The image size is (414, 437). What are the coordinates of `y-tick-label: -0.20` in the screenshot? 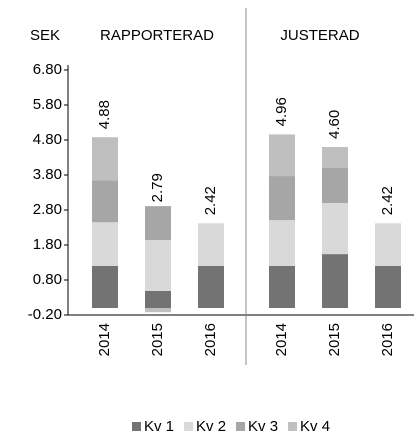 It's located at (45, 314).